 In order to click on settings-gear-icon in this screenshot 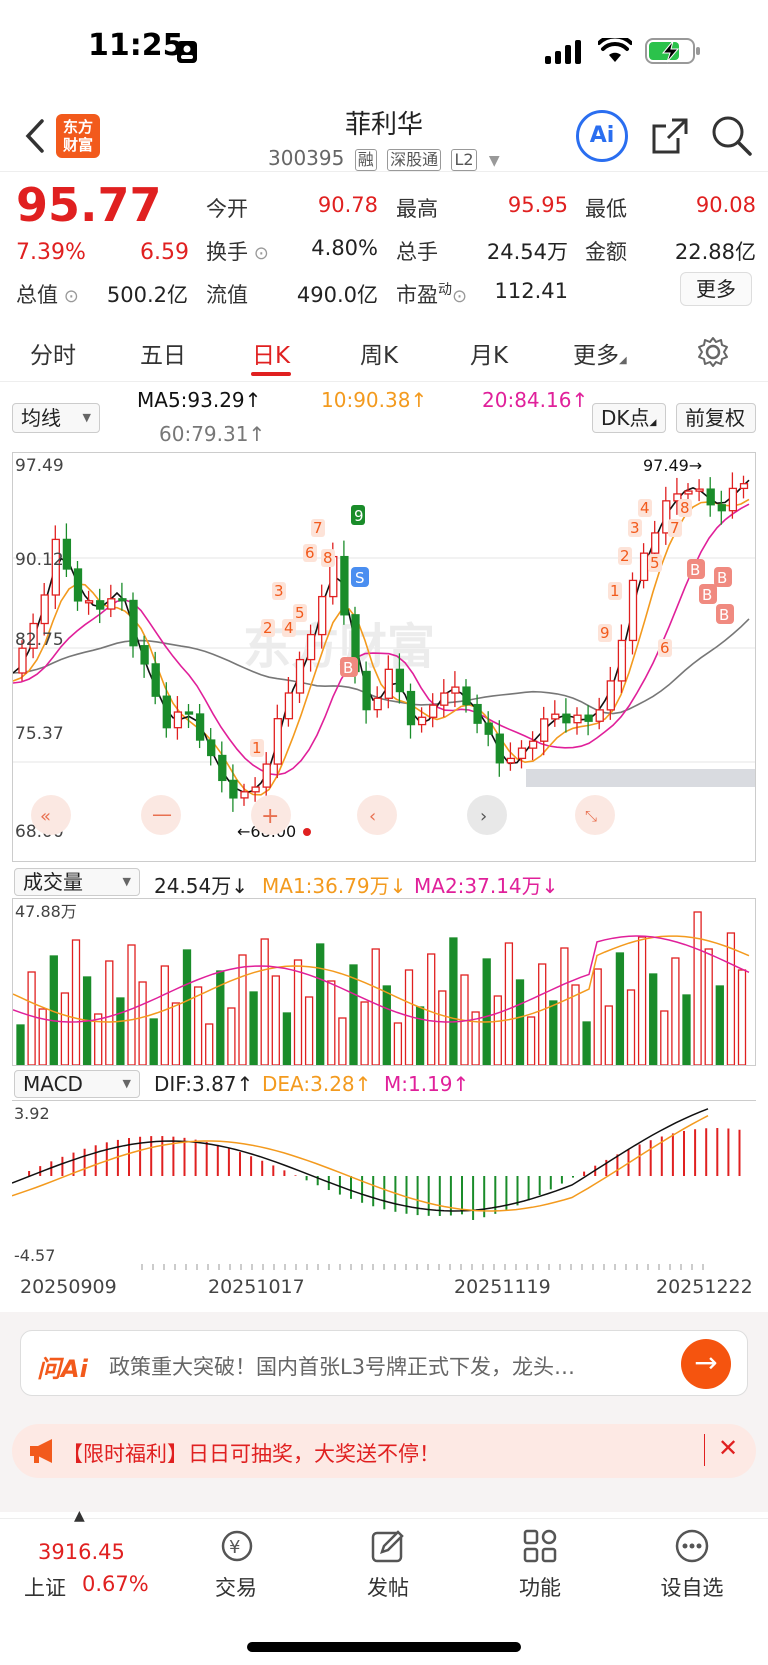, I will do `click(713, 352)`.